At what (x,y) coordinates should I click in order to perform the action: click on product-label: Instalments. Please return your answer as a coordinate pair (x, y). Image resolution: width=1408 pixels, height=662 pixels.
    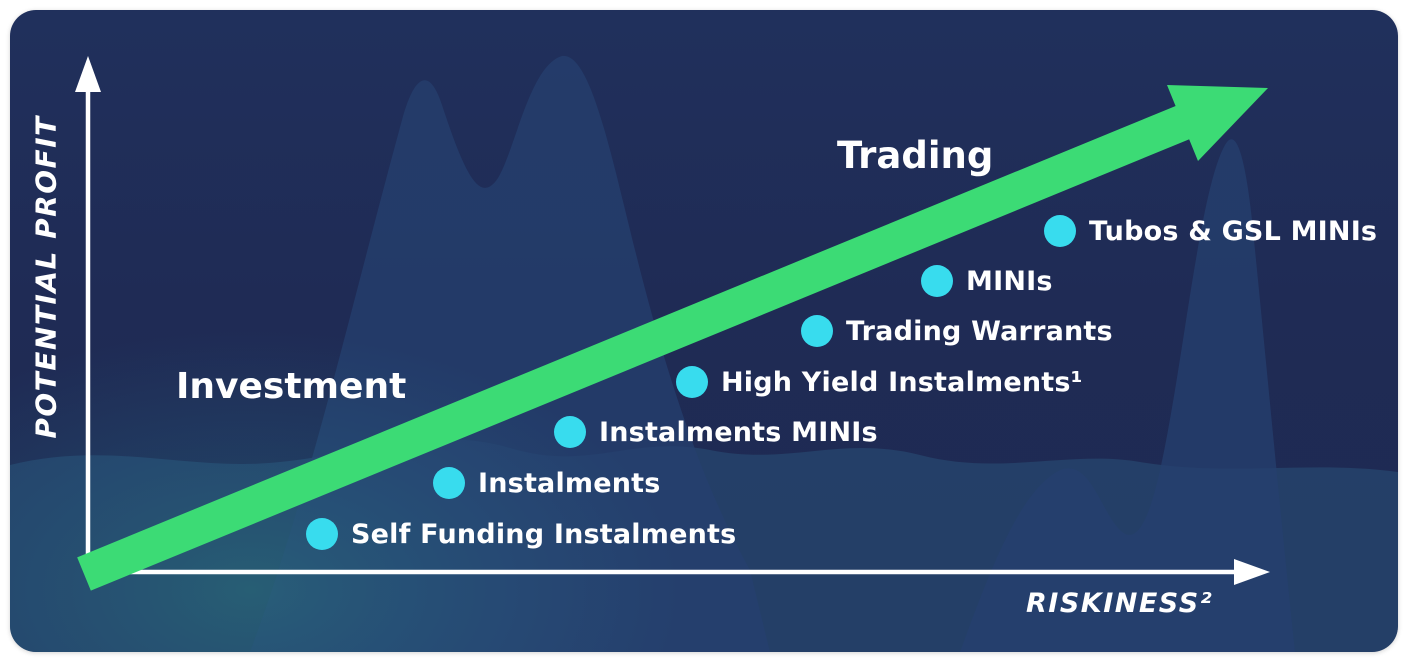
    Looking at the image, I should click on (569, 483).